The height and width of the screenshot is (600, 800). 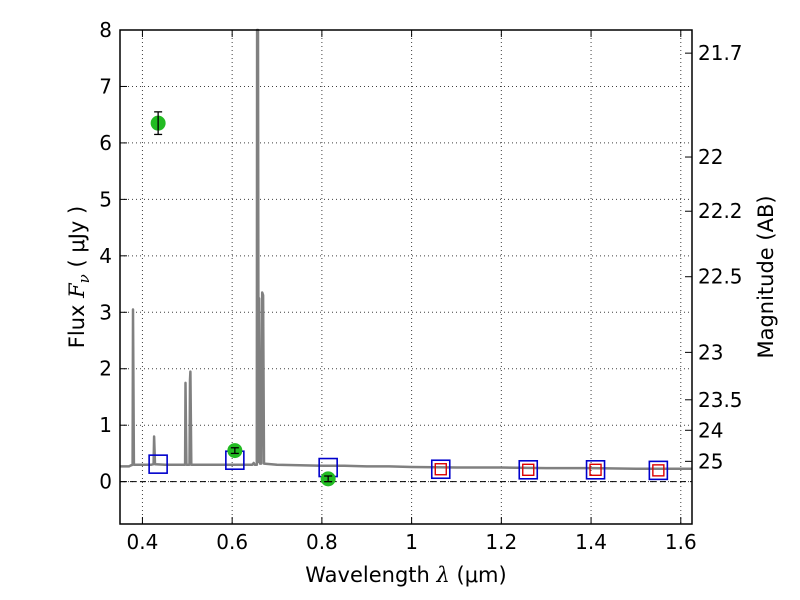 I want to click on y-tick-label: 5, so click(x=105, y=199).